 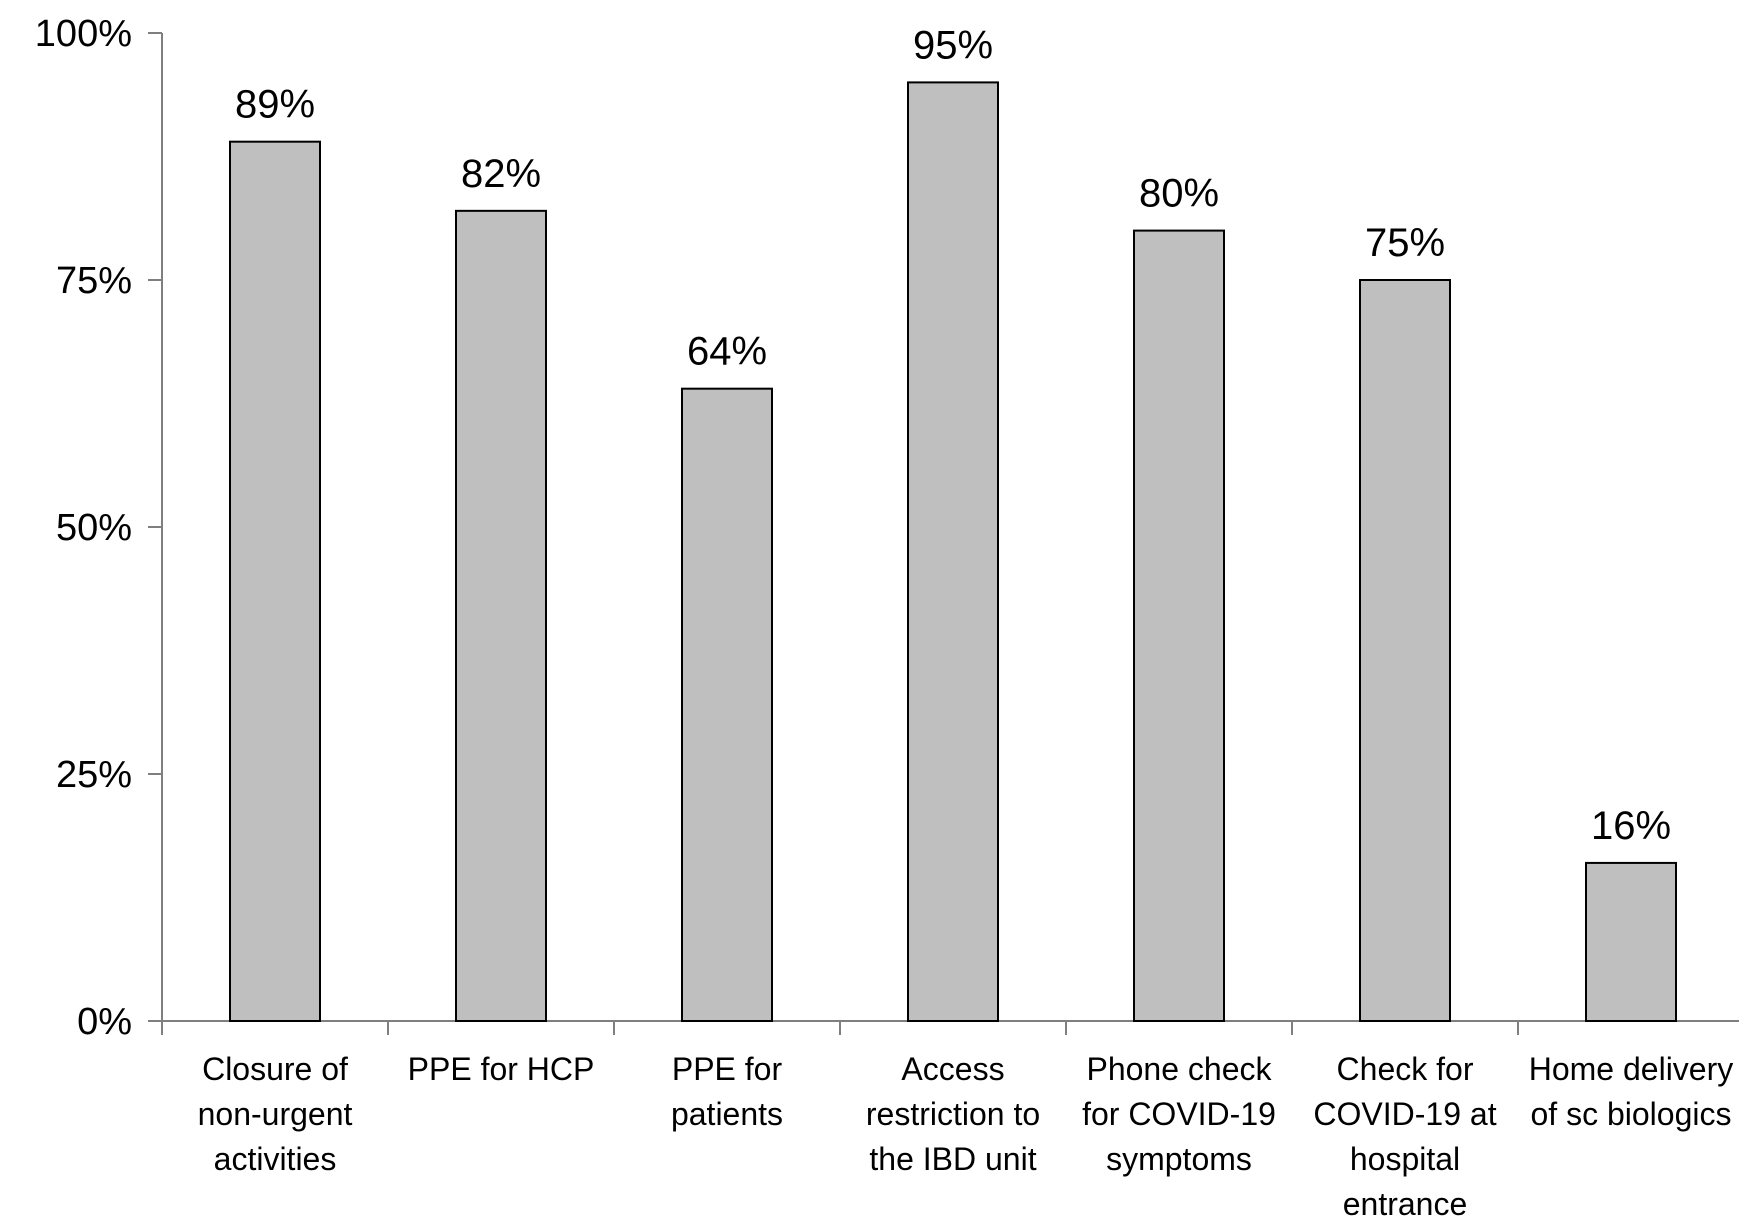 What do you see at coordinates (94, 281) in the screenshot?
I see `y-tick-label: 75%` at bounding box center [94, 281].